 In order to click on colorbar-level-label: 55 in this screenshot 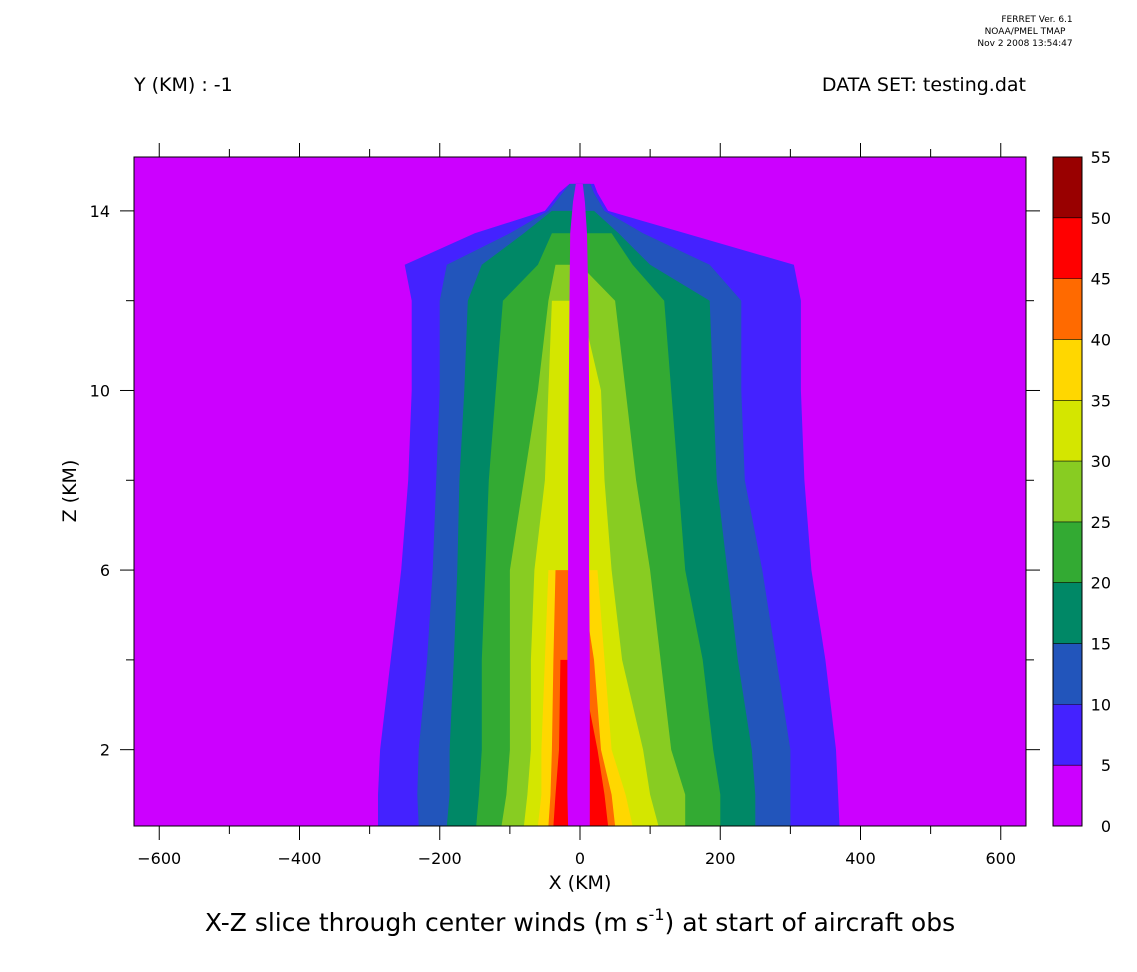, I will do `click(1101, 157)`.